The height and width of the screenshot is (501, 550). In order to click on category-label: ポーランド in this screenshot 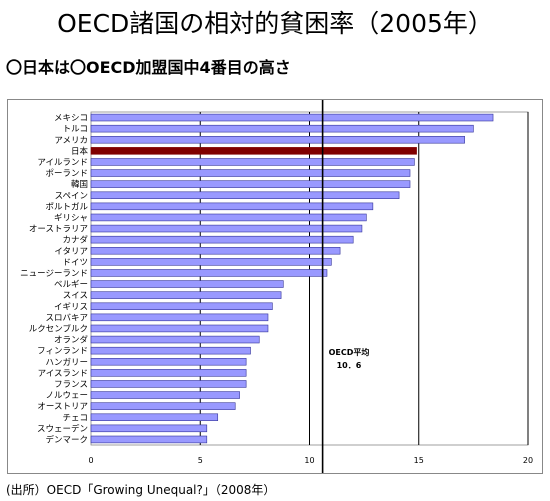, I will do `click(66, 174)`.